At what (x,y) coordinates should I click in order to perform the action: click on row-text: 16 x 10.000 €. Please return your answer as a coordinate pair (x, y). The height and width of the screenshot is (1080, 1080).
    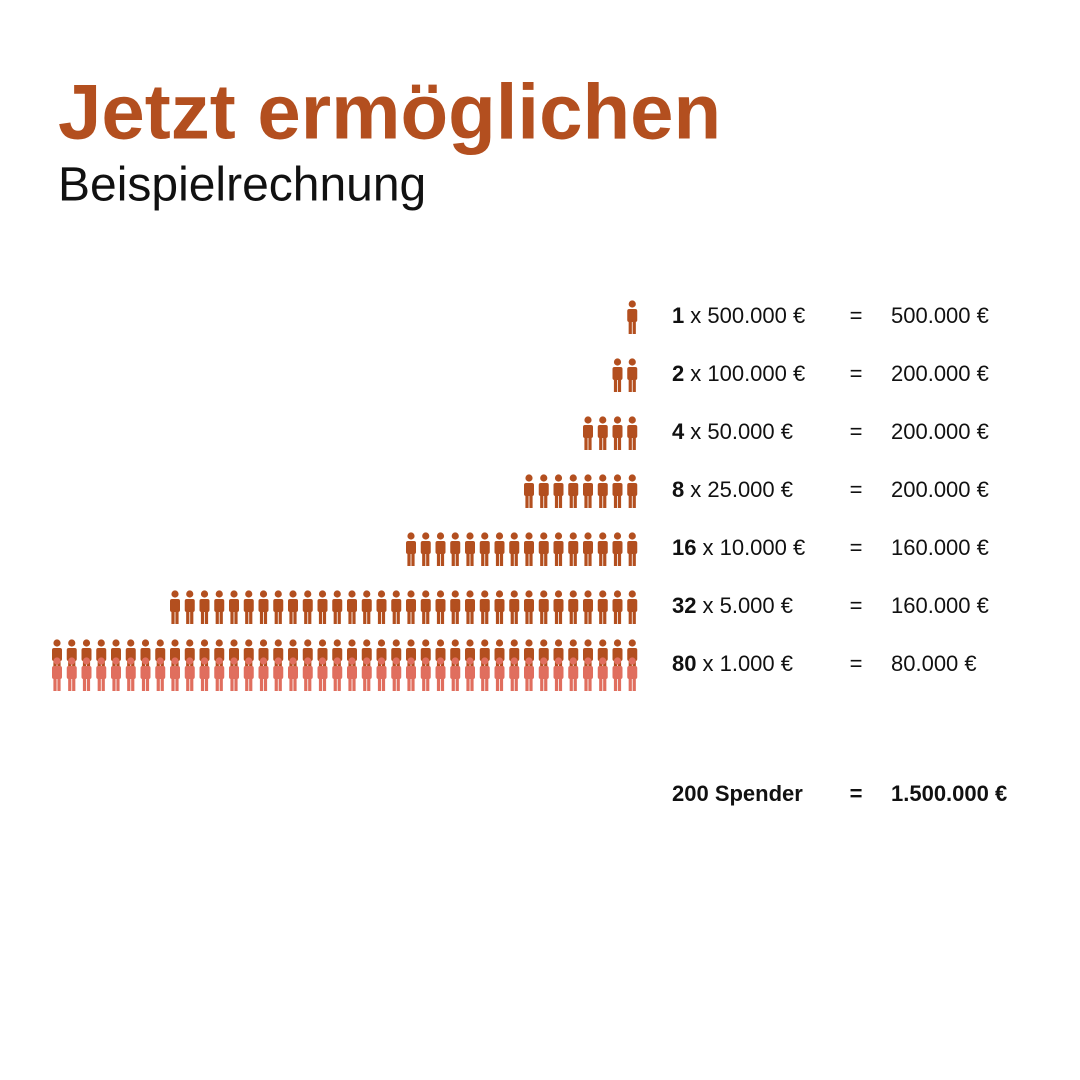
    Looking at the image, I should click on (738, 547).